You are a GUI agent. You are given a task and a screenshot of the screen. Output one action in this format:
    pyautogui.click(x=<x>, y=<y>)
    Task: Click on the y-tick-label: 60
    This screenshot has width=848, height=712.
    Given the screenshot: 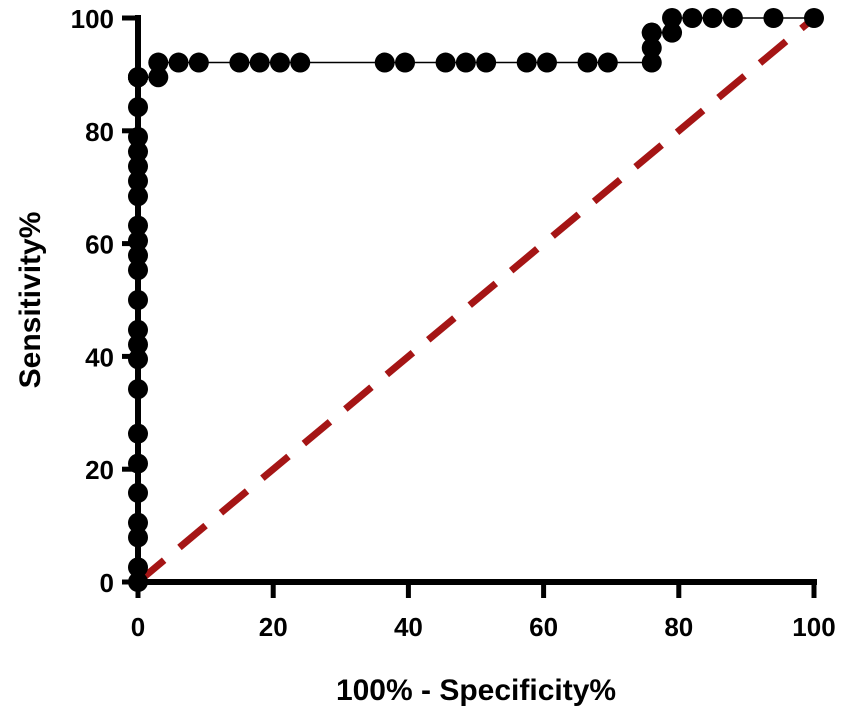 What is the action you would take?
    pyautogui.click(x=99, y=245)
    